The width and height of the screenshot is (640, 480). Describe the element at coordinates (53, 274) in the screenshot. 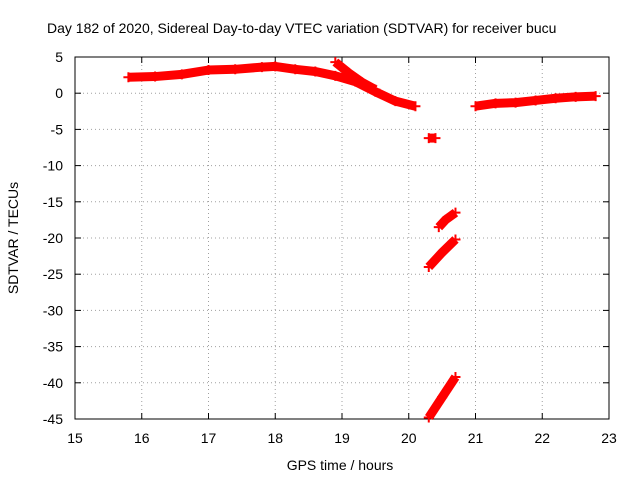

I see `y-tick-label: -25` at that location.